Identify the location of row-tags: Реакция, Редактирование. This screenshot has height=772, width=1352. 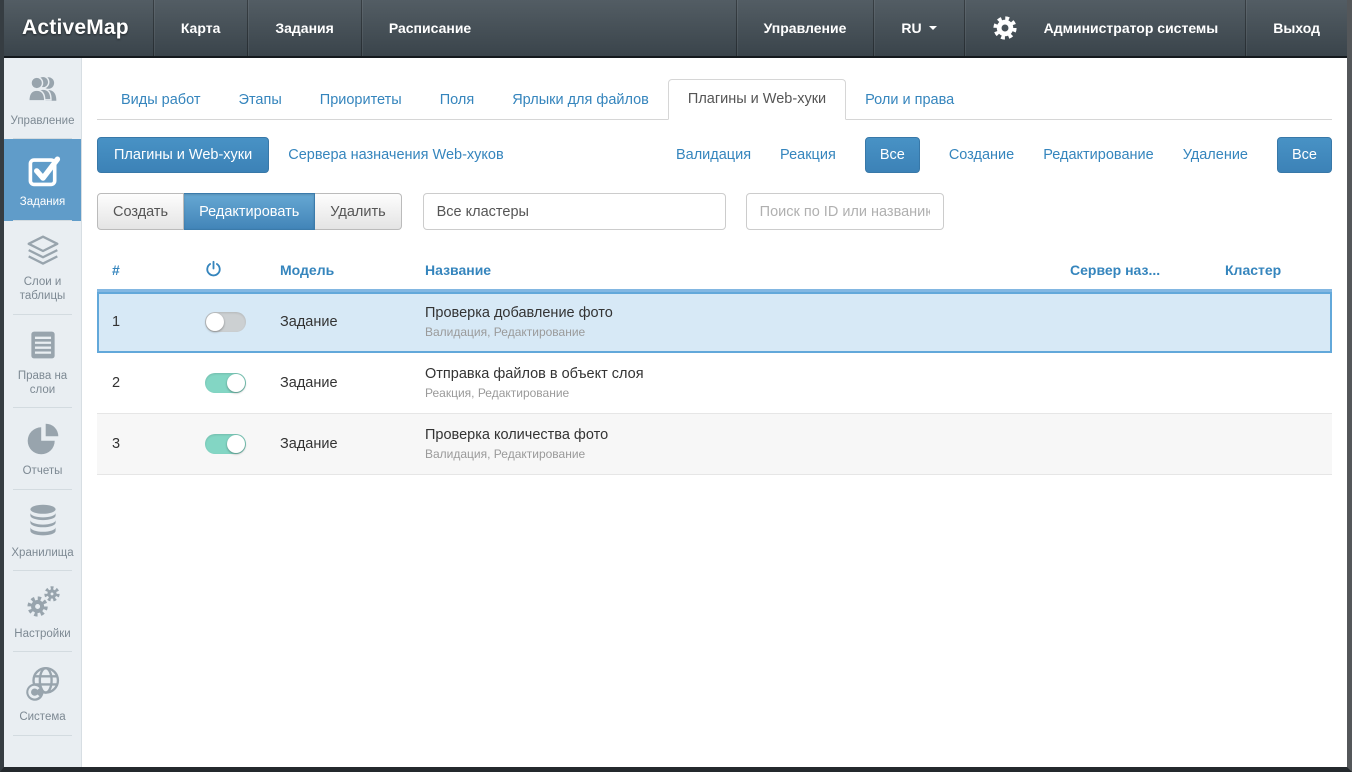
(497, 393).